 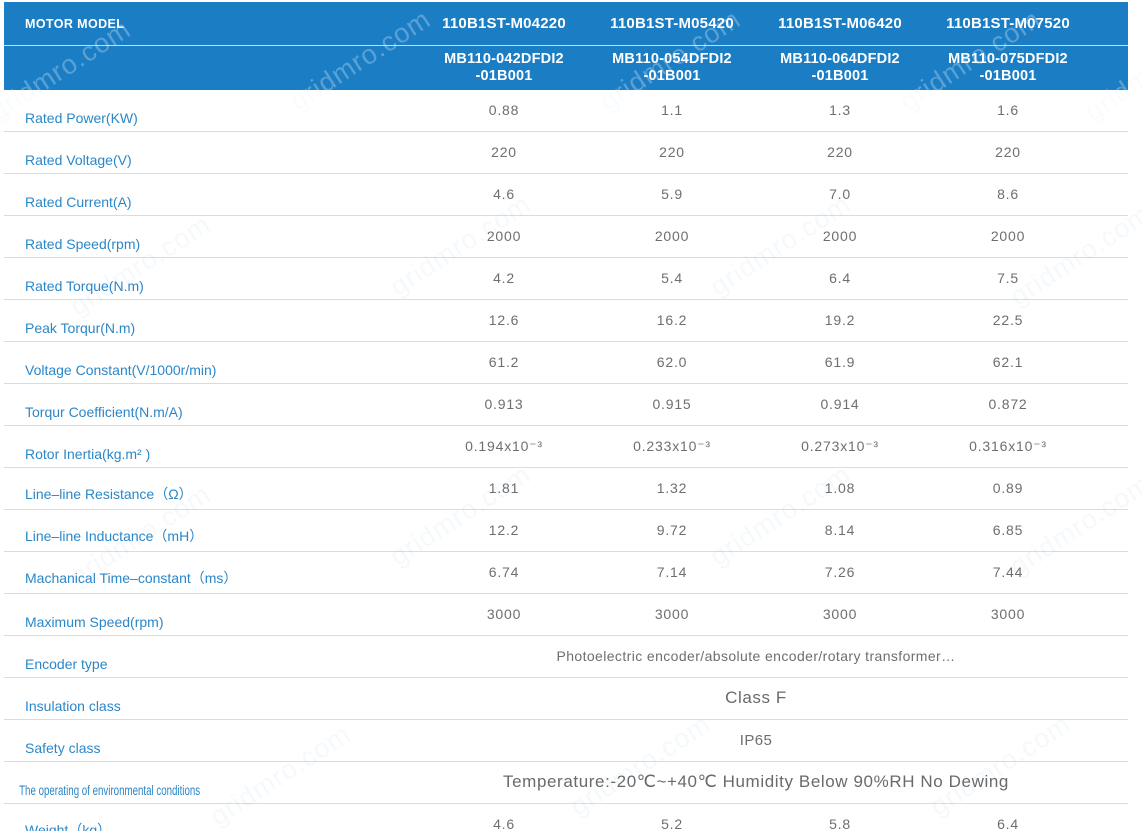 What do you see at coordinates (66, 664) in the screenshot?
I see `row-label: Encoder type` at bounding box center [66, 664].